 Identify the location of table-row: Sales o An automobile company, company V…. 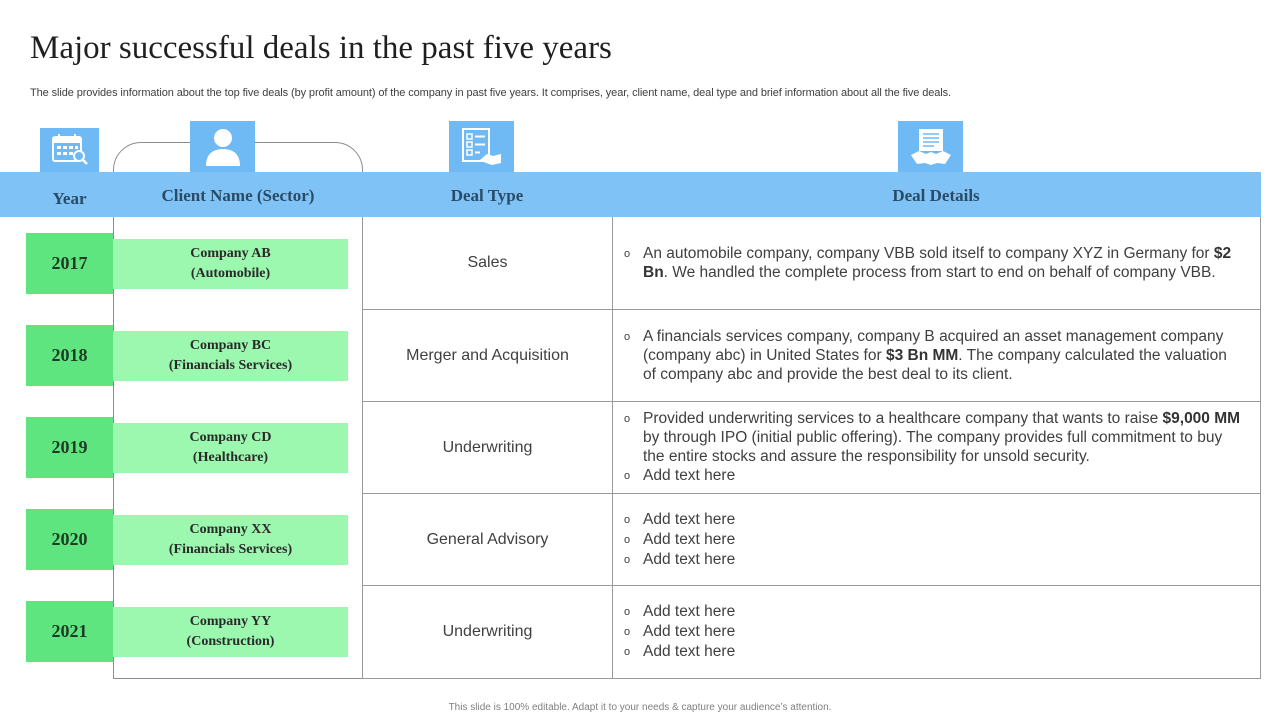
(811, 263).